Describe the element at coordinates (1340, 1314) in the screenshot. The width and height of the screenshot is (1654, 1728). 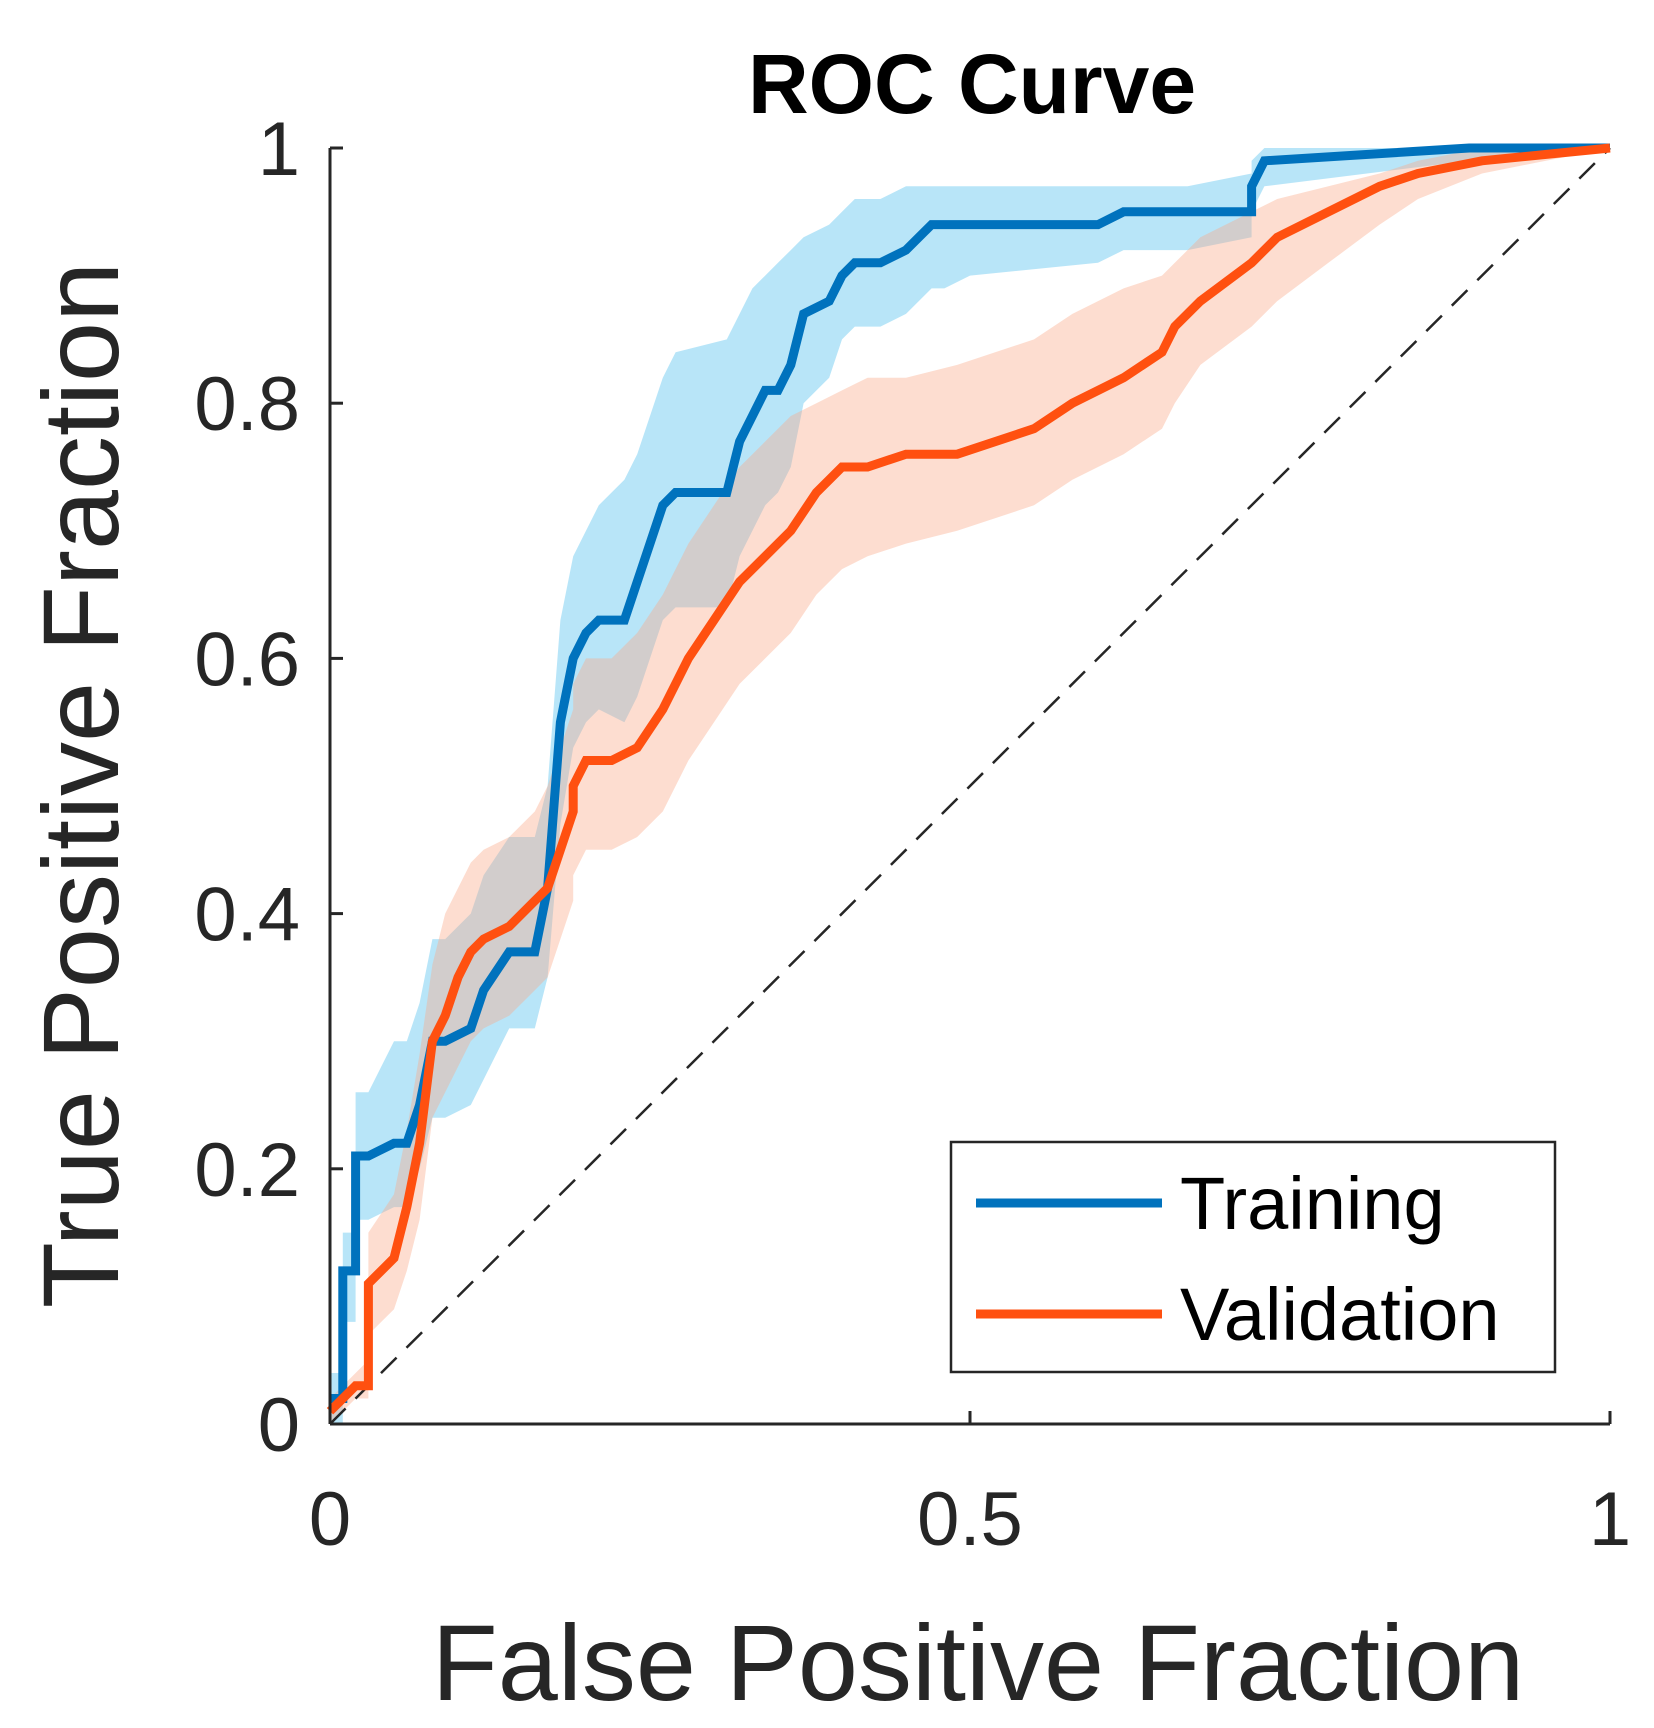
I see `legend-label-validation: Validation` at that location.